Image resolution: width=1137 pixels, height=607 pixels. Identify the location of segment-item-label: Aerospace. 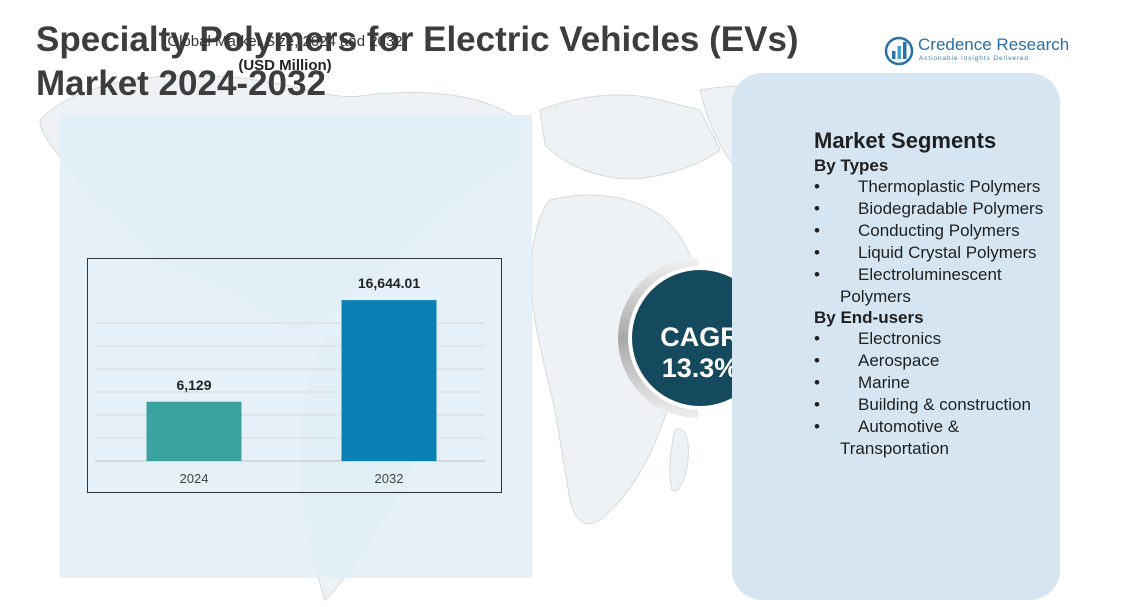
(899, 360).